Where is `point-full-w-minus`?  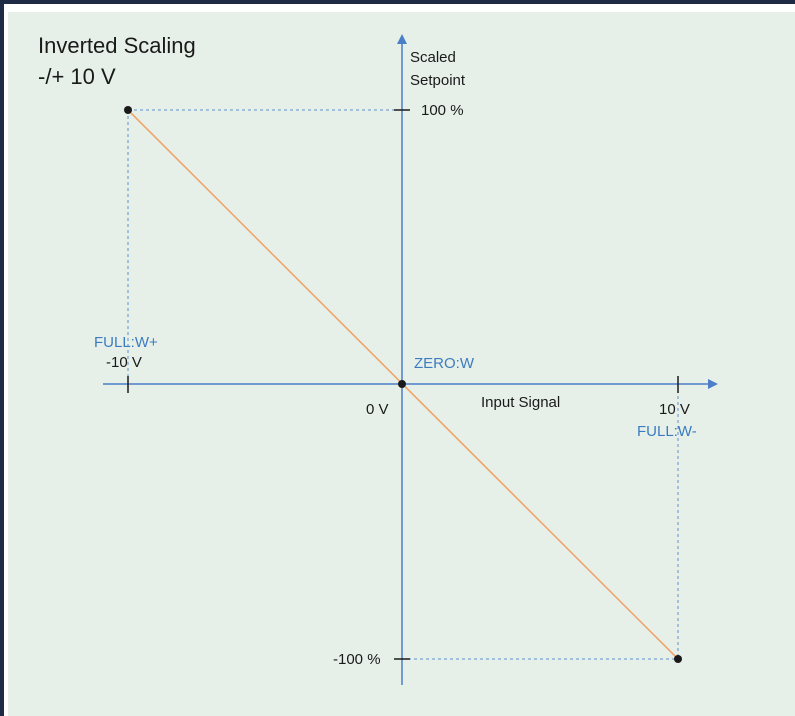
point-full-w-minus is located at coordinates (678, 659).